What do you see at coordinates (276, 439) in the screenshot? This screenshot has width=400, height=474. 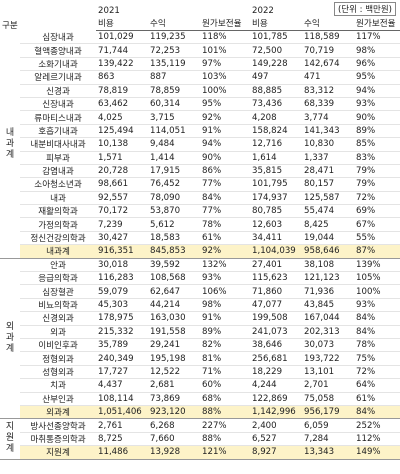 I see `cell: 6,527` at bounding box center [276, 439].